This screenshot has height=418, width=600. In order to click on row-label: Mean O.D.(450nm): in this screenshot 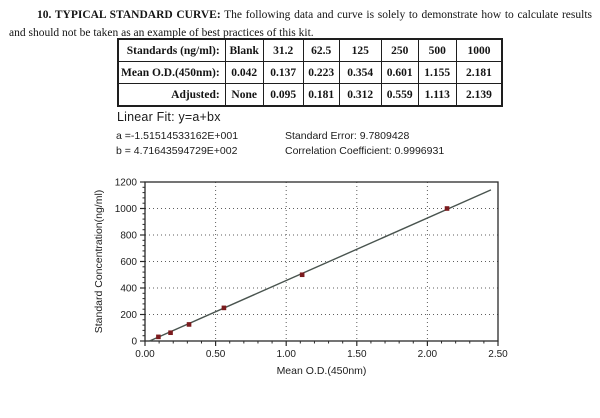, I will do `click(171, 72)`.